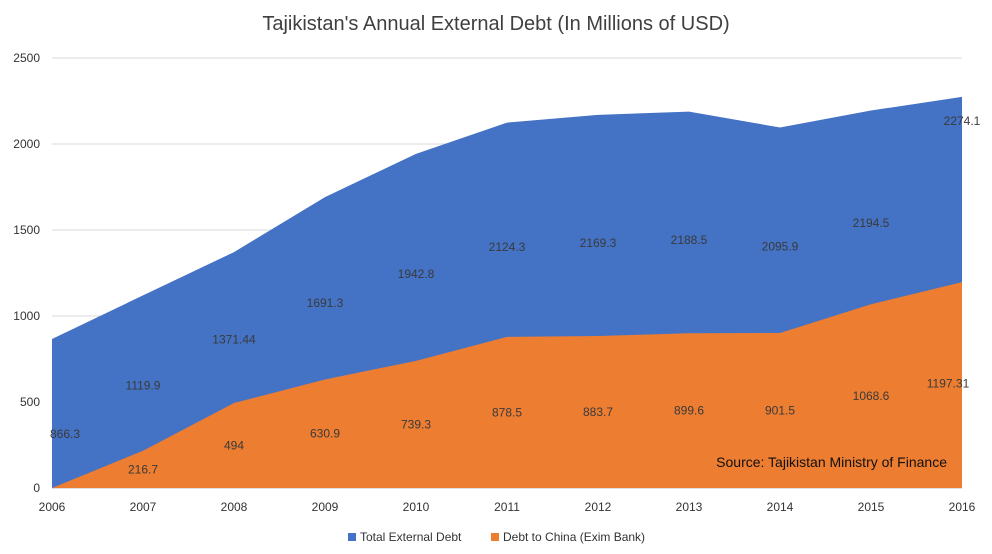 This screenshot has width=992, height=554. Describe the element at coordinates (780, 507) in the screenshot. I see `x-tick-label: 2014` at that location.